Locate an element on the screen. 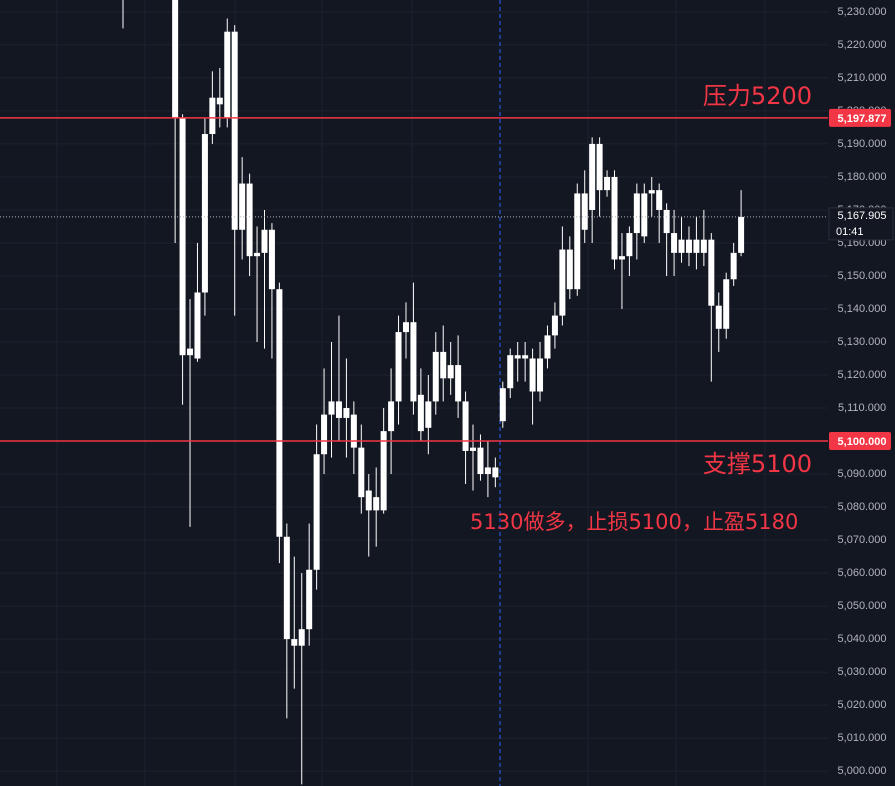  y-tick-label: 5,150.000 is located at coordinates (862, 276).